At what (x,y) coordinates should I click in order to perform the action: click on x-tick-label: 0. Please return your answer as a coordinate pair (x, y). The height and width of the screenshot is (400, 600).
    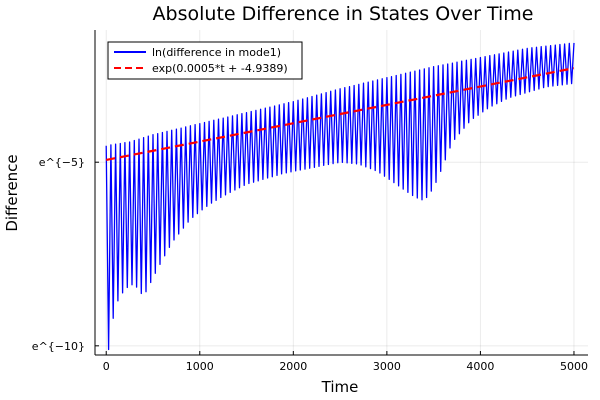
    Looking at the image, I should click on (106, 366).